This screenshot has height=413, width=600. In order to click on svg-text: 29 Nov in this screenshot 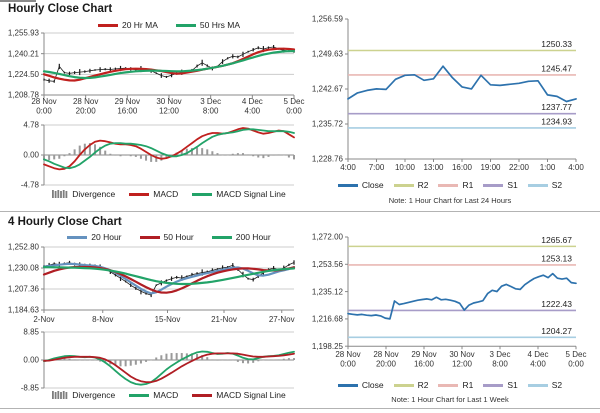, I will do `click(127, 101)`.